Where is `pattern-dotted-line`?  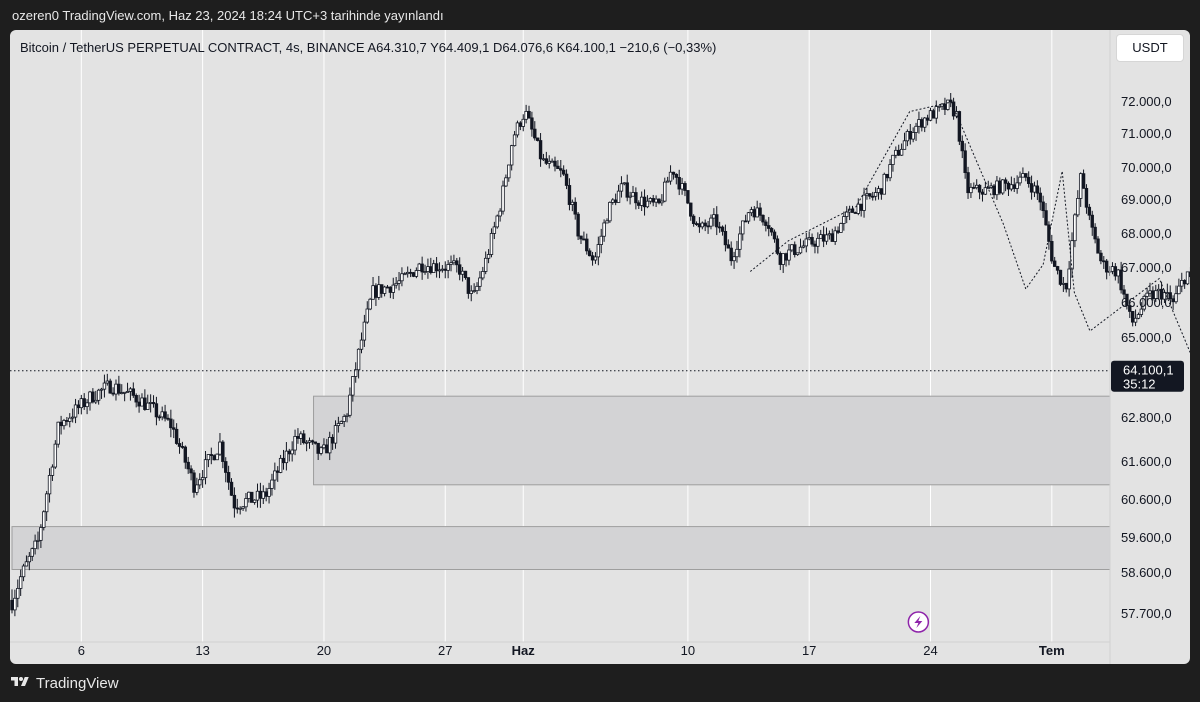 pattern-dotted-line is located at coordinates (969, 239).